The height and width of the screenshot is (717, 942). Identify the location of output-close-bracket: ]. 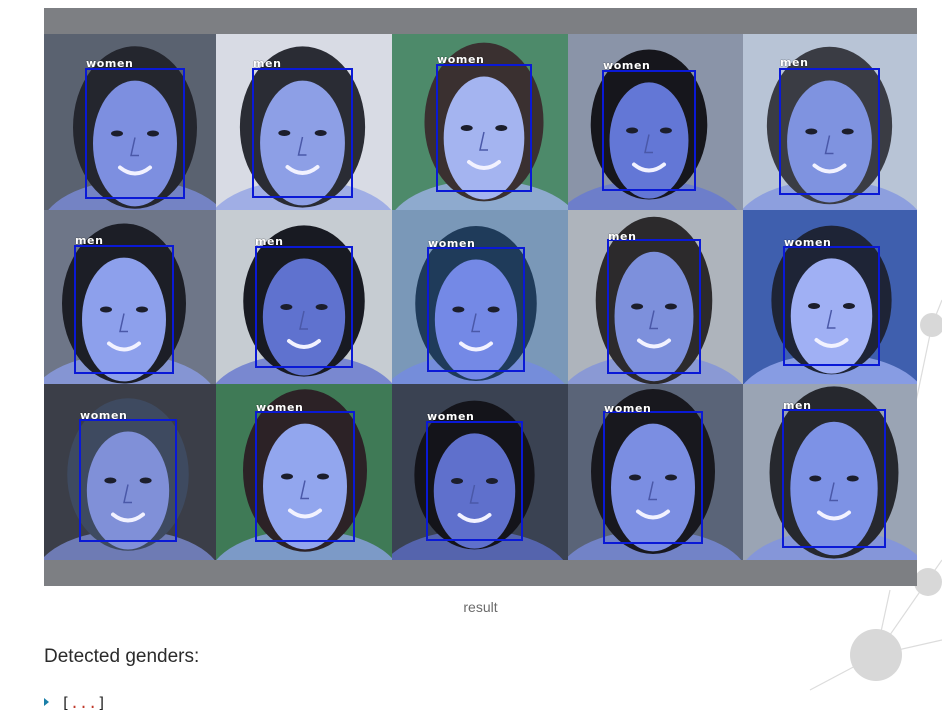
(102, 703).